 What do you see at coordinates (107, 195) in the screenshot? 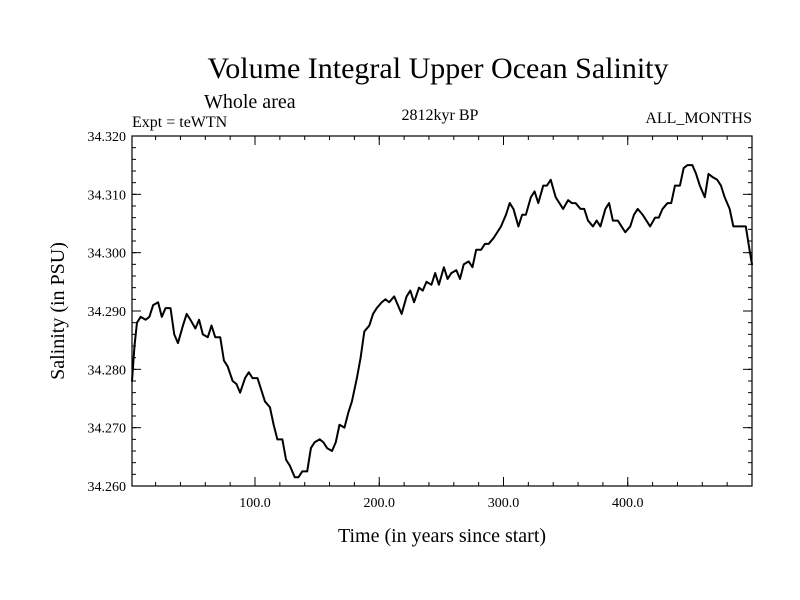
I see `y-tick-label: 34.310` at bounding box center [107, 195].